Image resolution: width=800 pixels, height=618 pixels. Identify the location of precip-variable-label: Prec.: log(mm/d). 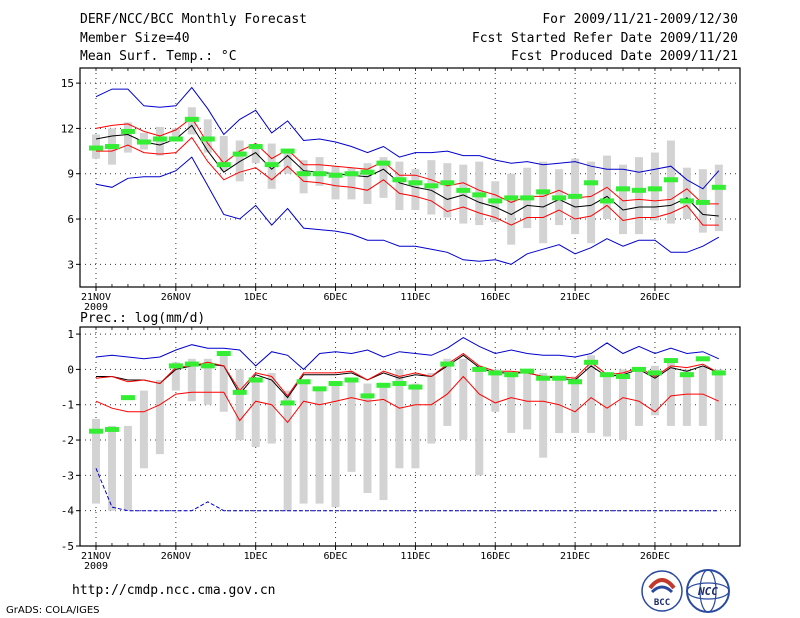
(143, 318).